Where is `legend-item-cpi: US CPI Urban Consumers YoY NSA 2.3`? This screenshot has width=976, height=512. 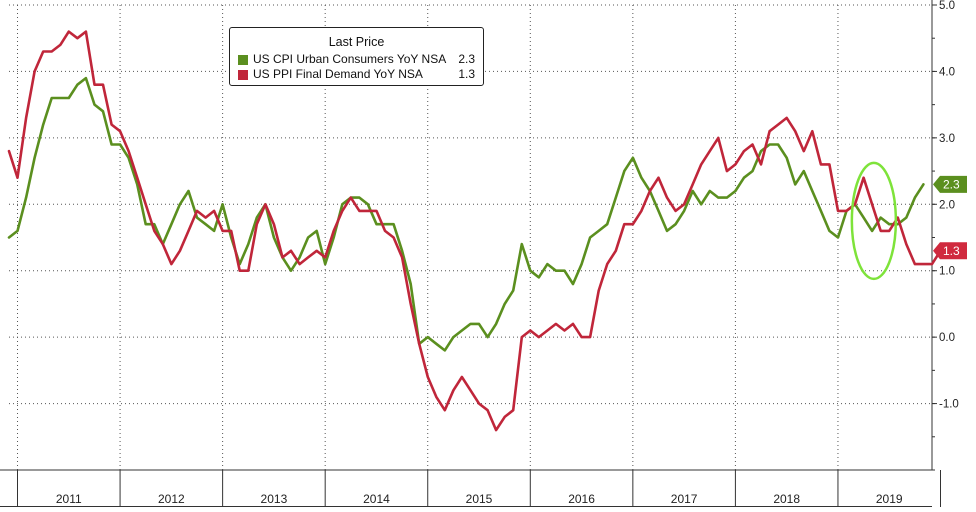 legend-item-cpi: US CPI Urban Consumers YoY NSA 2.3 is located at coordinates (356, 59).